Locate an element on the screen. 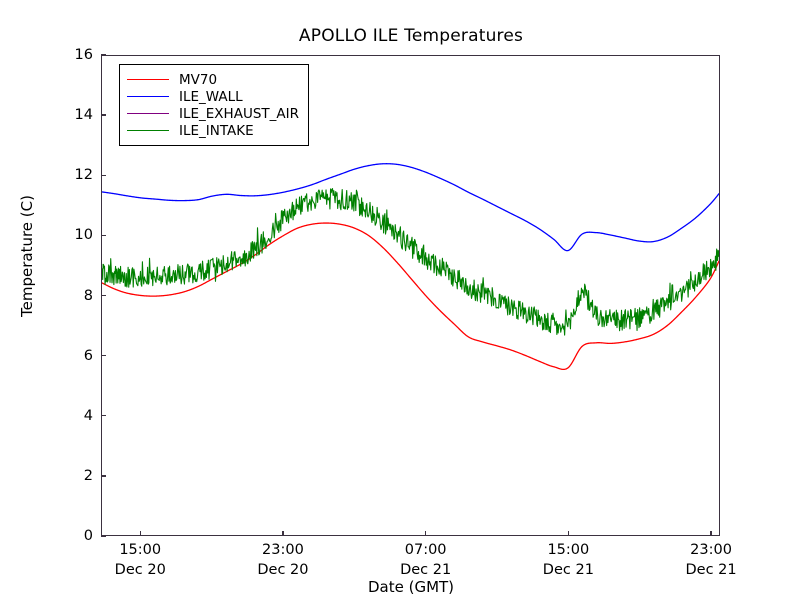 Image resolution: width=800 pixels, height=600 pixels. y-tick-label: 0 is located at coordinates (88, 536).